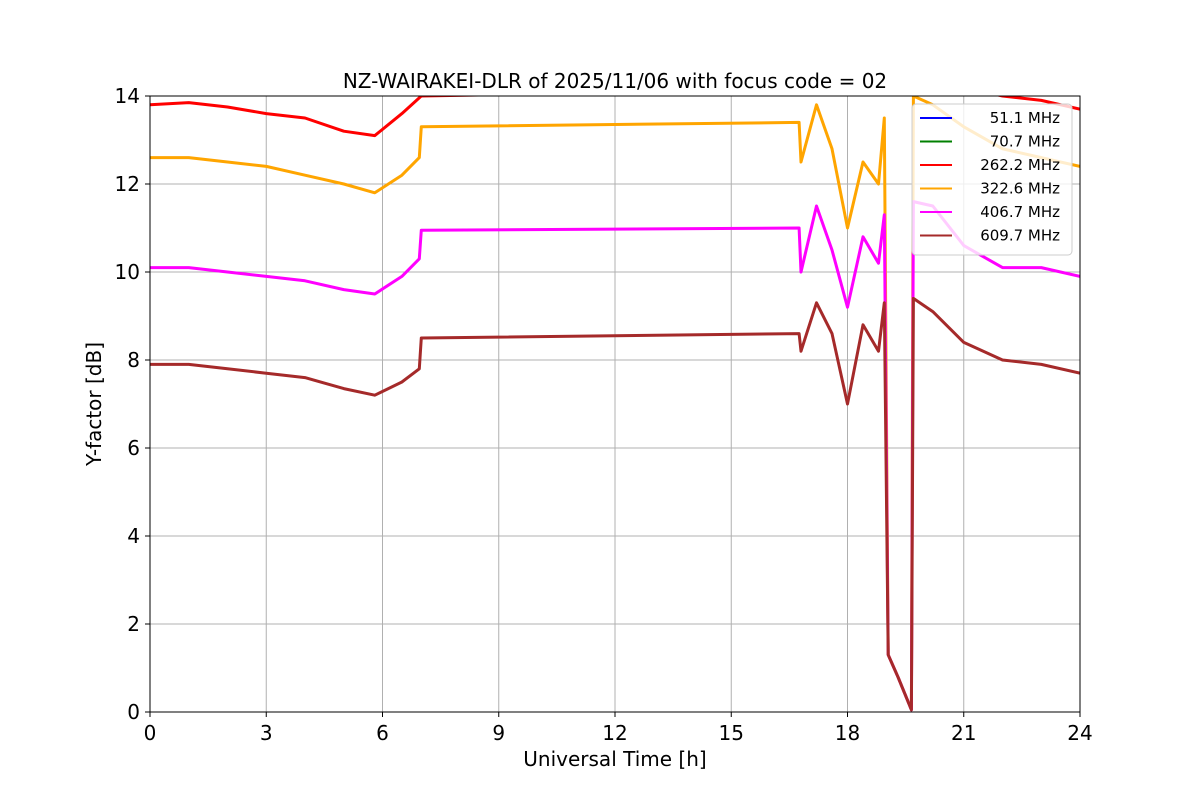 This screenshot has height=800, width=1200. I want to click on x-tick-label: 6, so click(382, 733).